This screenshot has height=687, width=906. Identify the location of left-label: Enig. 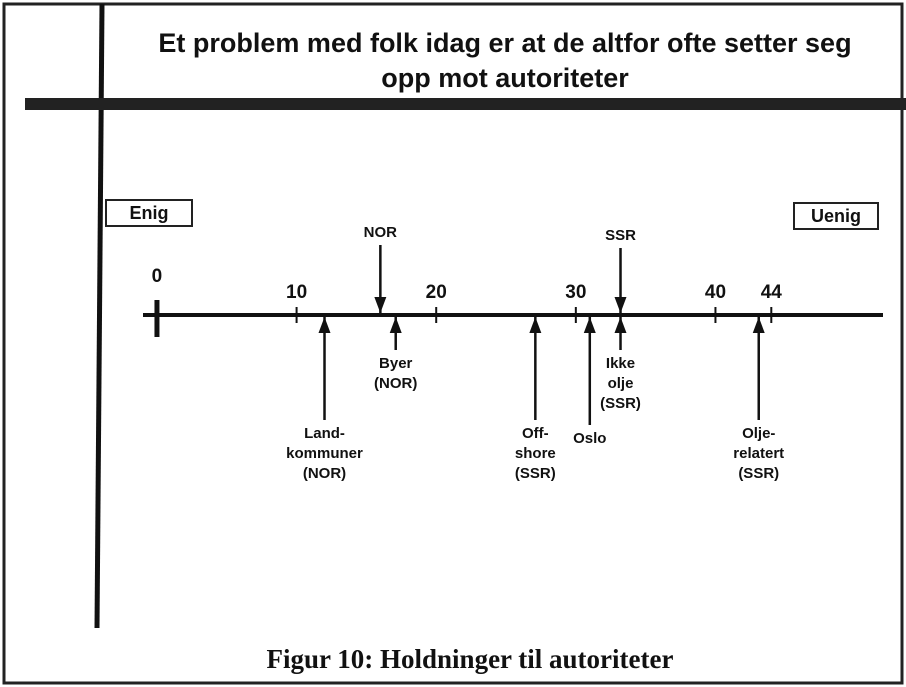
(149, 213).